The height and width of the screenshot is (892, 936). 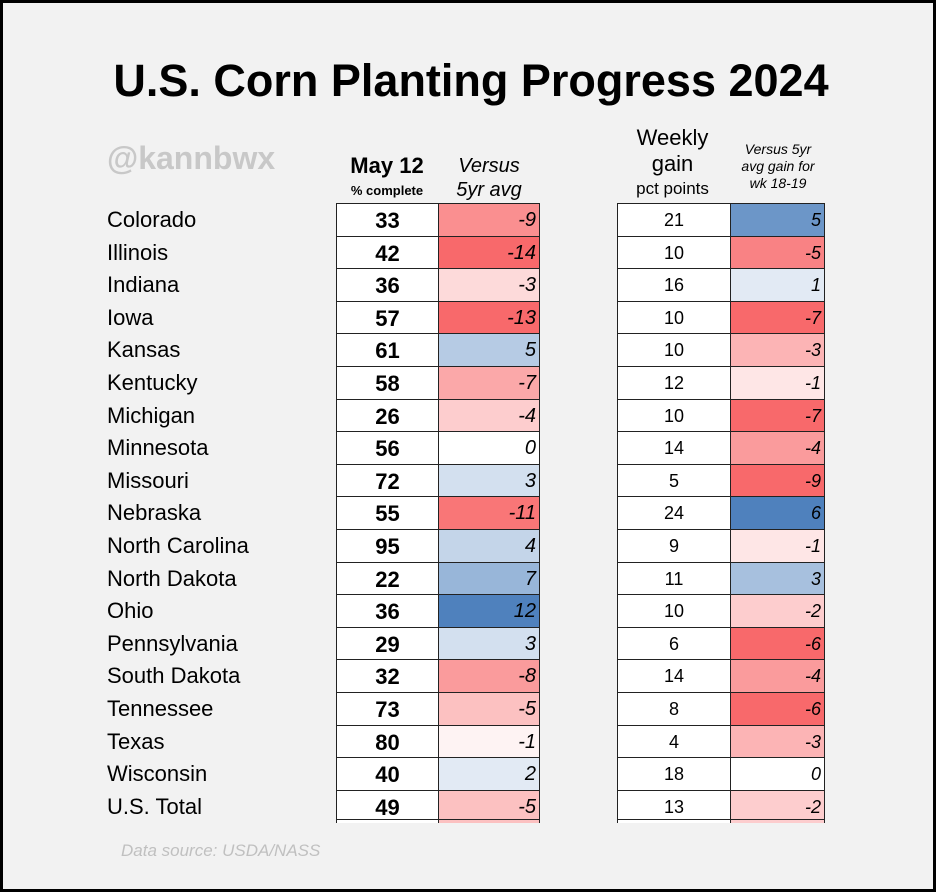 What do you see at coordinates (387, 252) in the screenshot?
I see `pct-complete-cell: 42` at bounding box center [387, 252].